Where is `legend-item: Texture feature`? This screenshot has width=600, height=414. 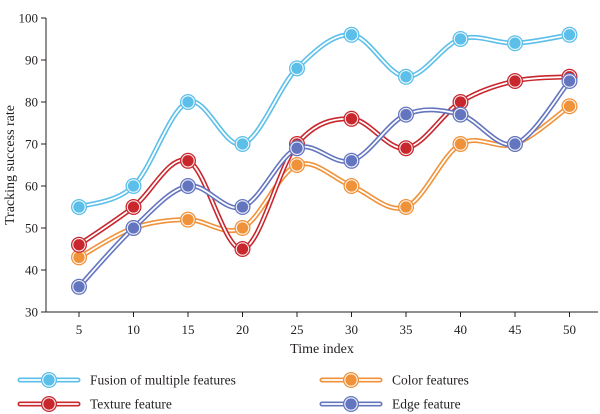 legend-item: Texture feature is located at coordinates (94, 404).